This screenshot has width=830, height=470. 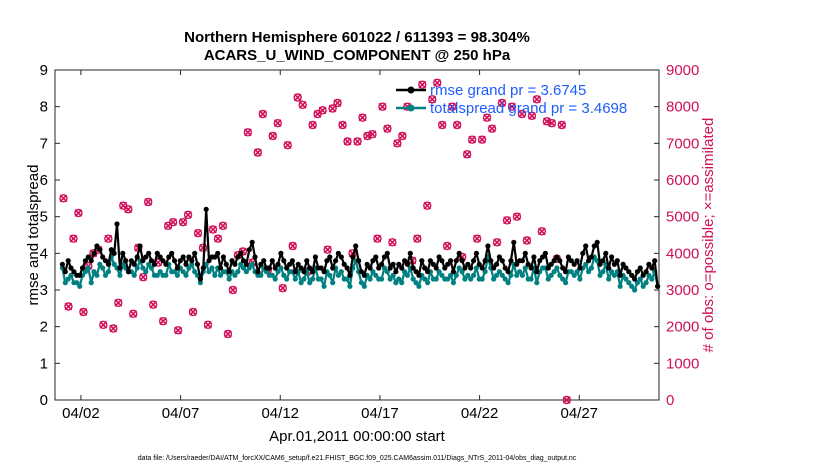 I want to click on y-tick-label: 4, so click(x=44, y=253).